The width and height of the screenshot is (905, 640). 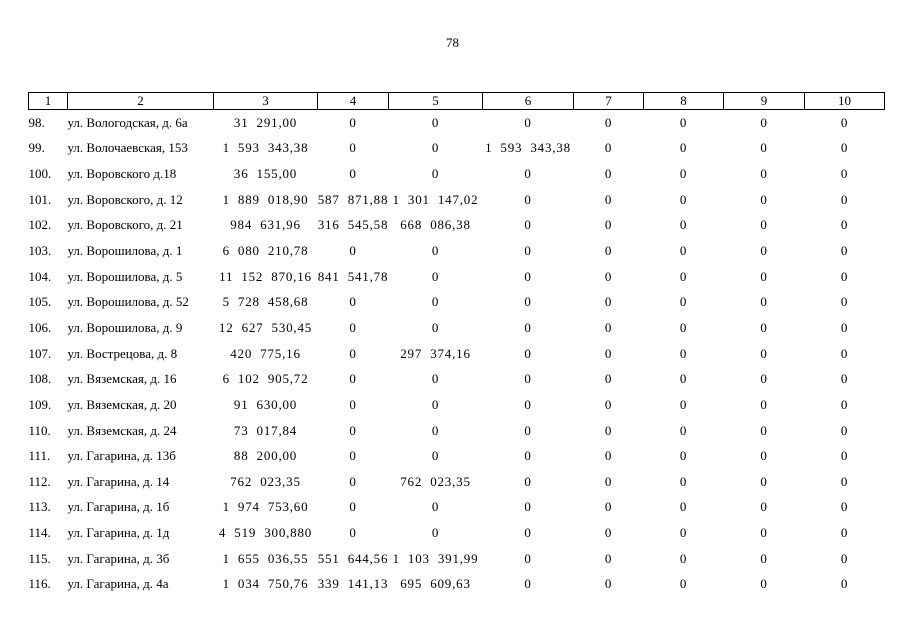 I want to click on value-cell: 4 519 300,880, so click(x=265, y=533).